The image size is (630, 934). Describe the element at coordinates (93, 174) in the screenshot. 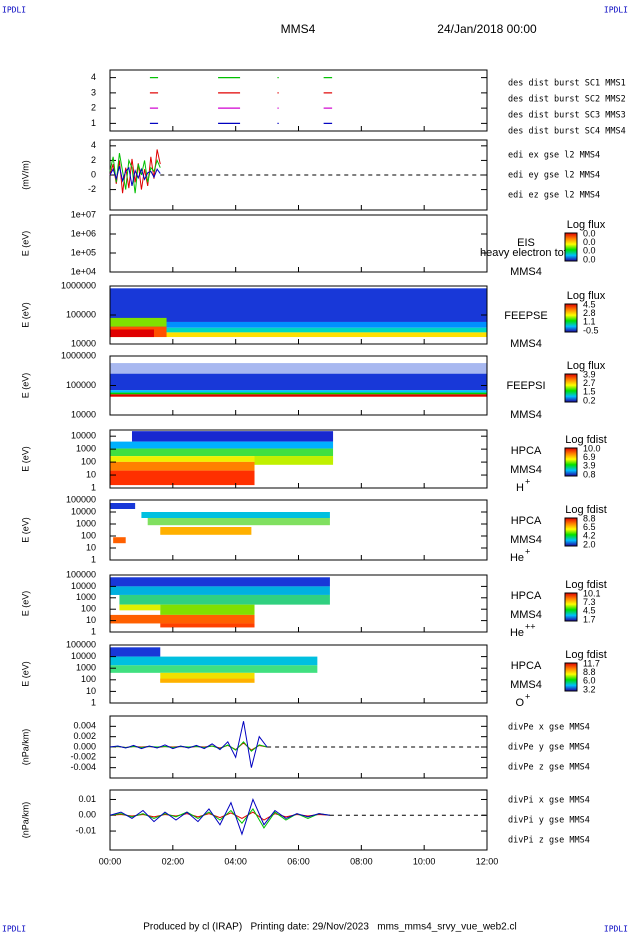

I see `y-tick-label: 0` at that location.